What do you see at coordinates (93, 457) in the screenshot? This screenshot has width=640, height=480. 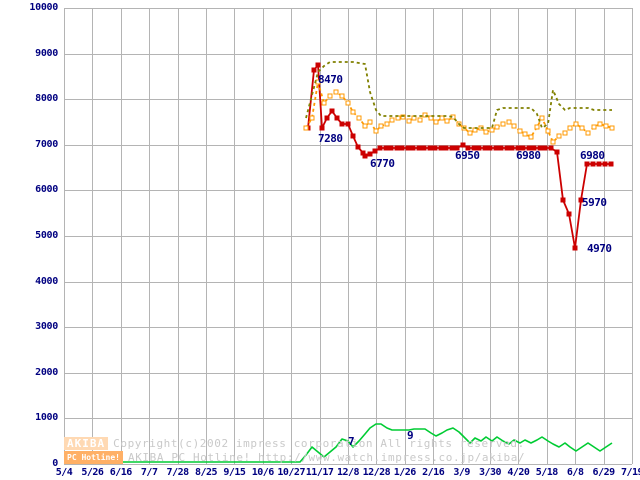 I see `pc-hotline-logo-icon: PC Hotline!` at bounding box center [93, 457].